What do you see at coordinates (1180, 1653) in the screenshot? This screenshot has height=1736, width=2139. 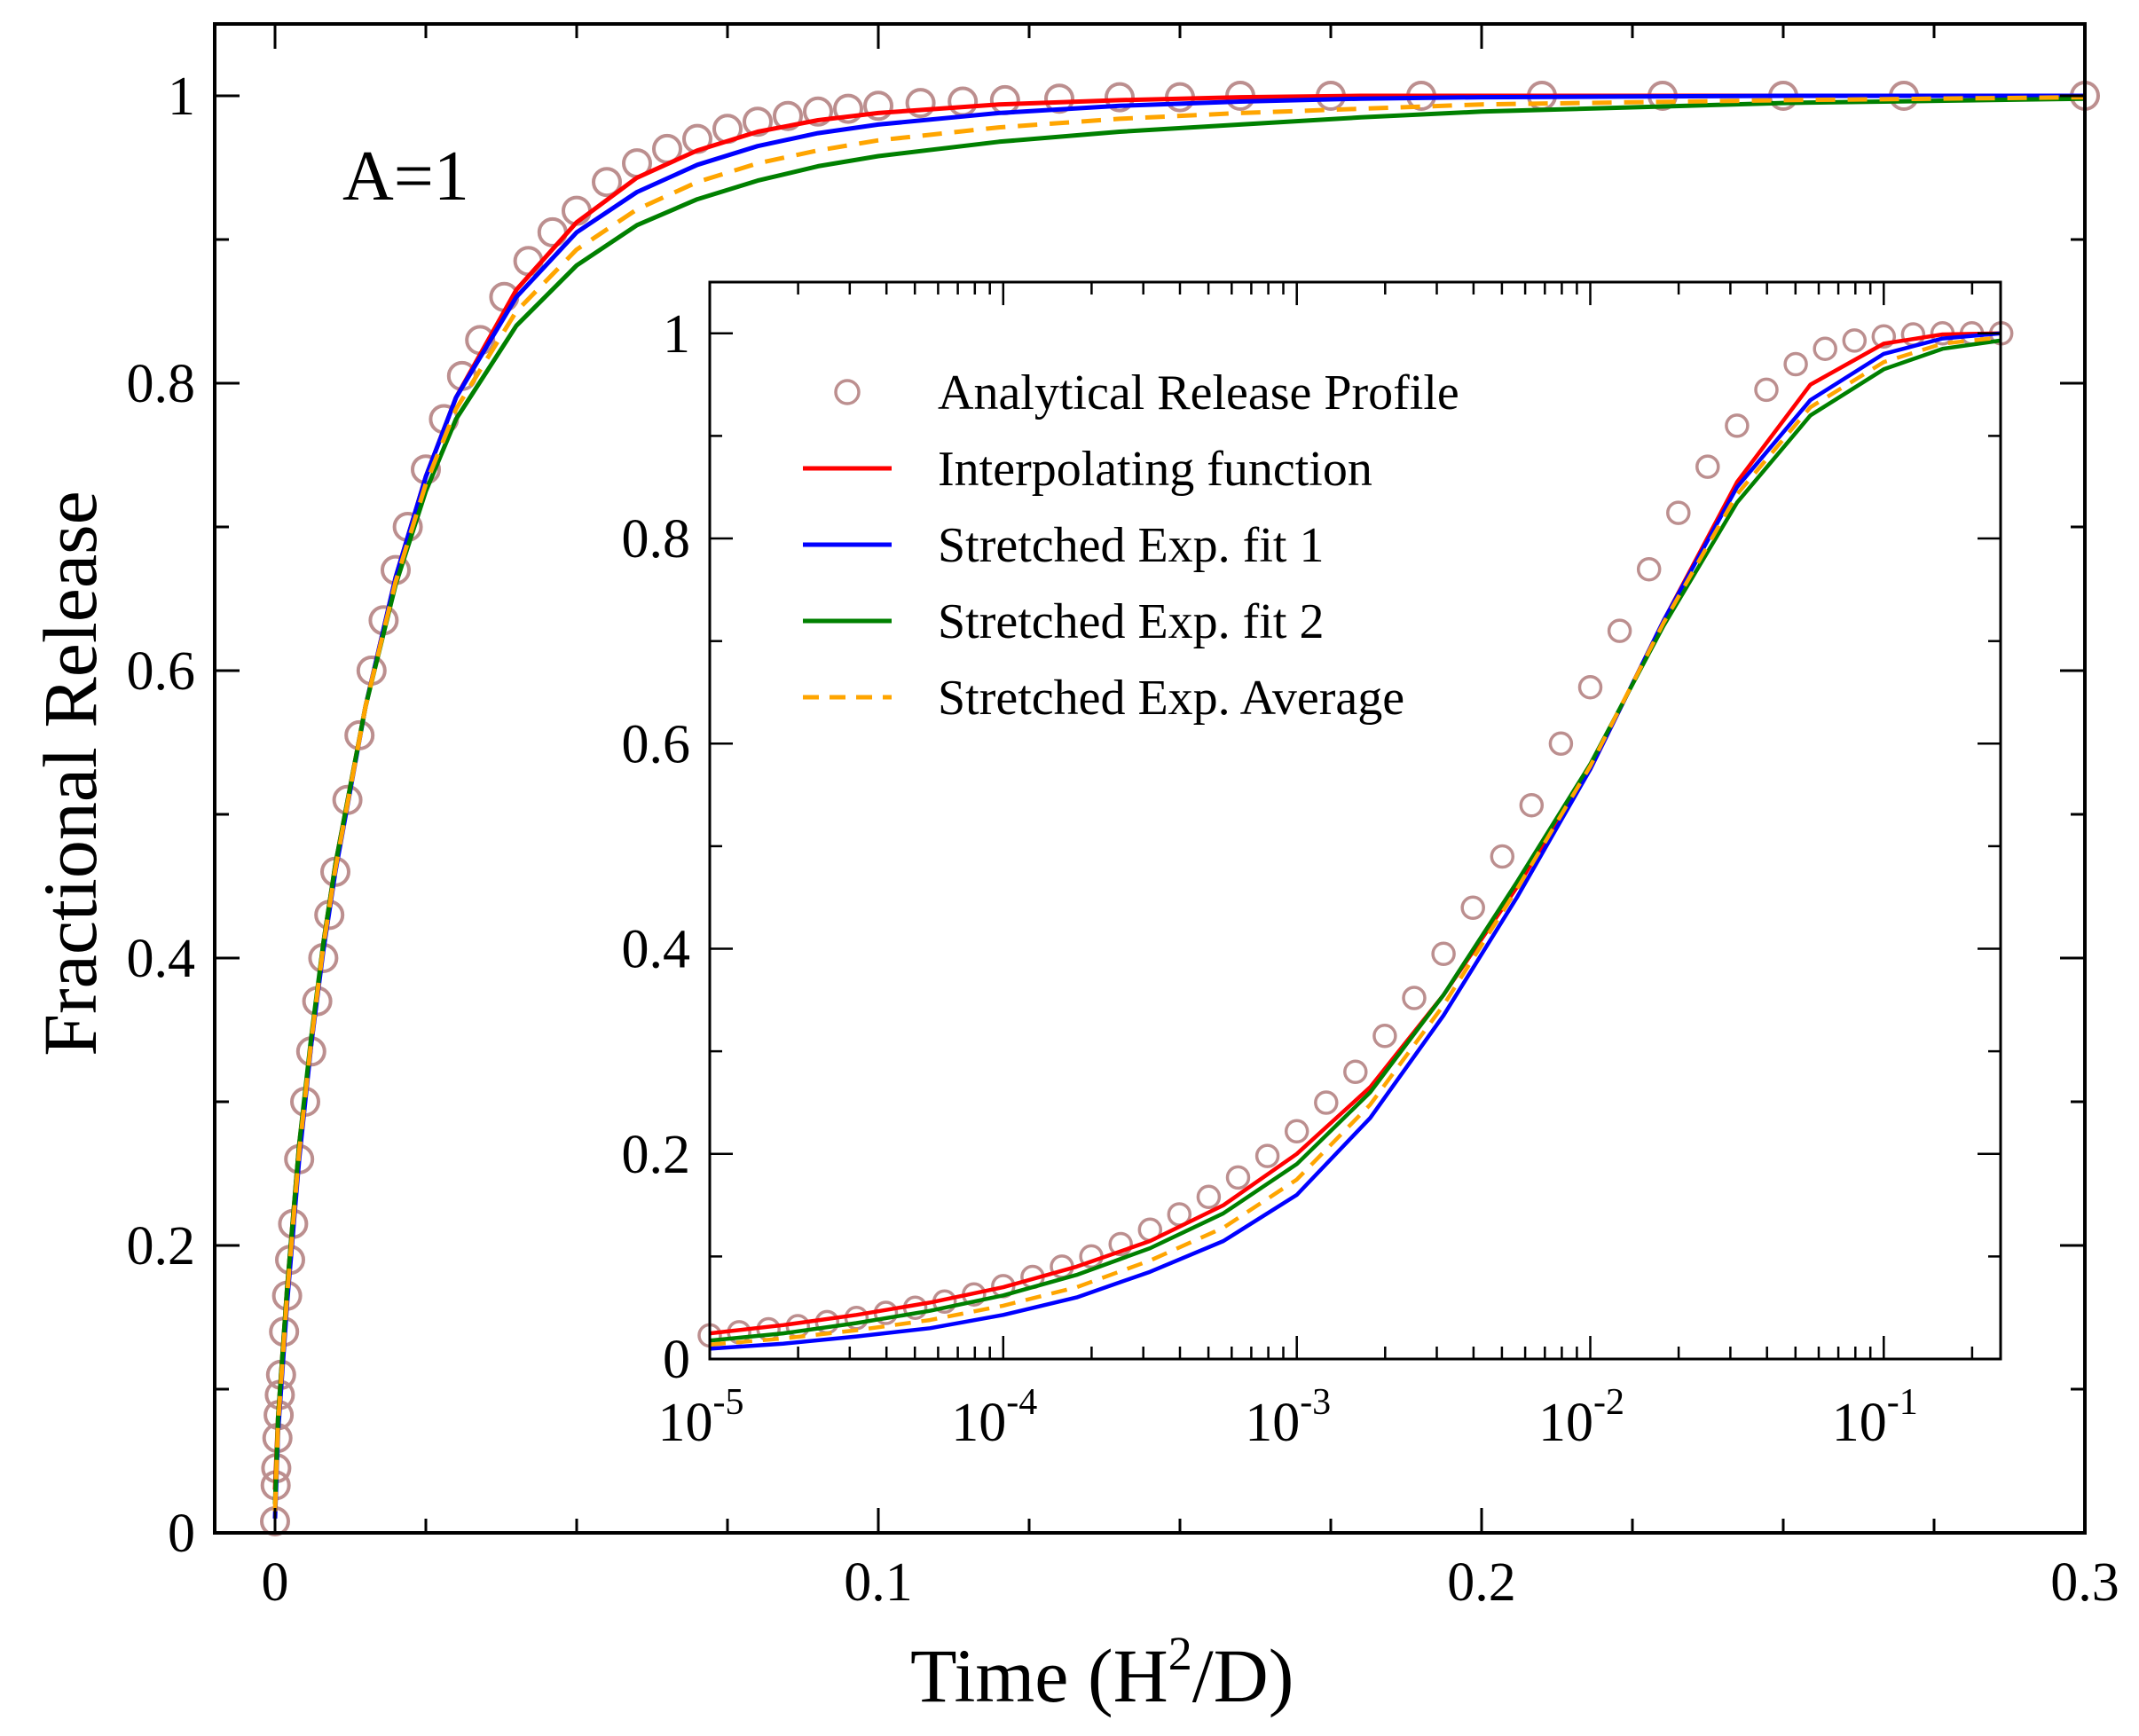 I see `x-axis-title-superscript: 2` at bounding box center [1180, 1653].